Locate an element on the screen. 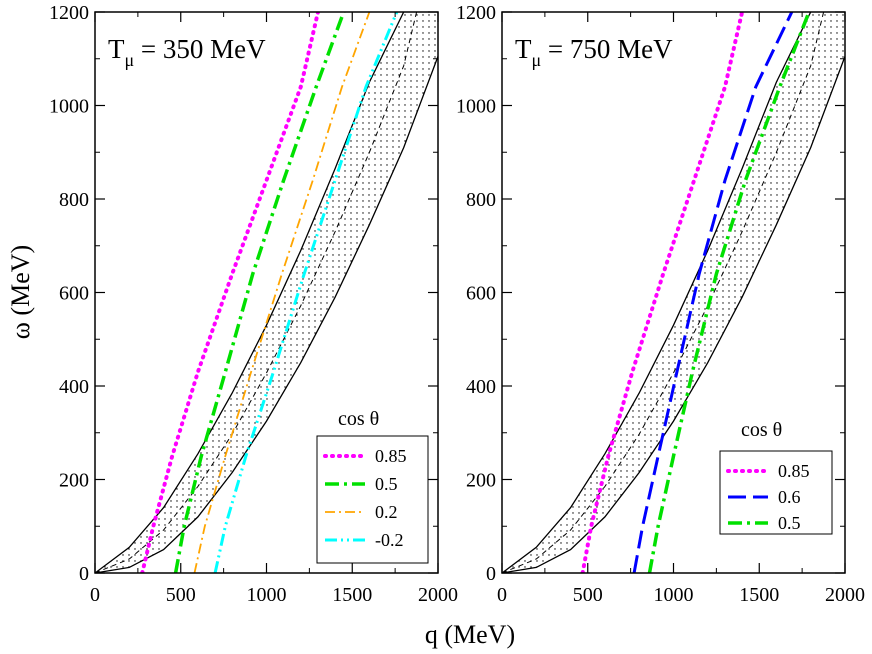 The image size is (872, 654). right-legend-label: 0.85 is located at coordinates (794, 471).